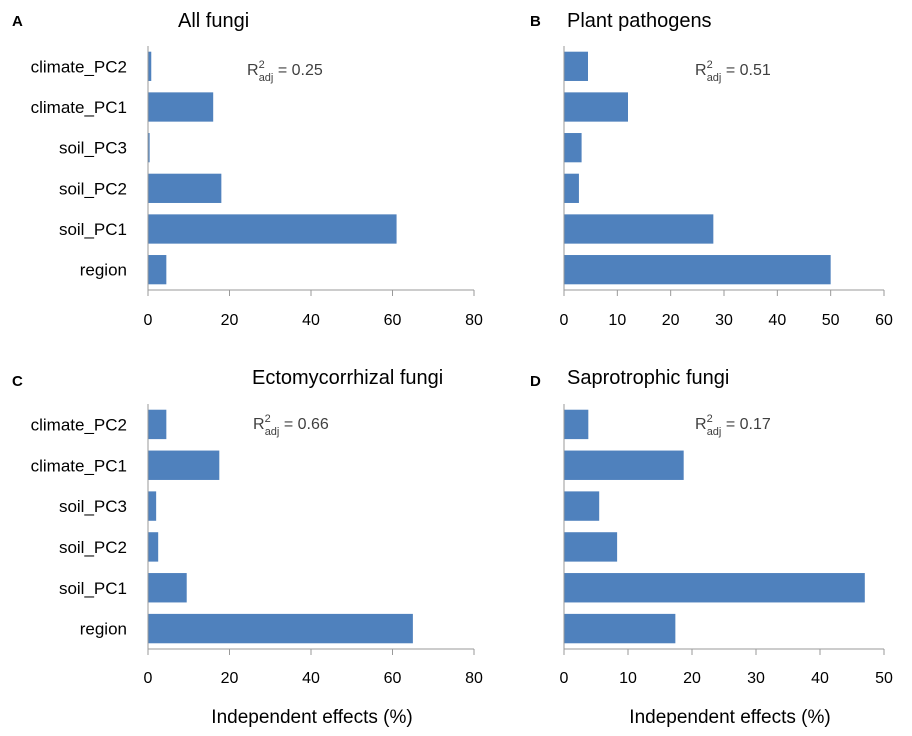 Image resolution: width=912 pixels, height=736 pixels. What do you see at coordinates (535, 21) in the screenshot?
I see `panel-b-letter: B` at bounding box center [535, 21].